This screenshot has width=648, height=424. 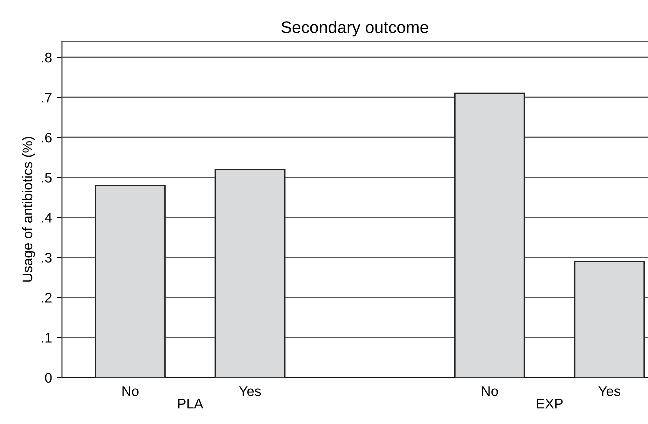 I want to click on y-tick-label: .2, so click(x=47, y=298).